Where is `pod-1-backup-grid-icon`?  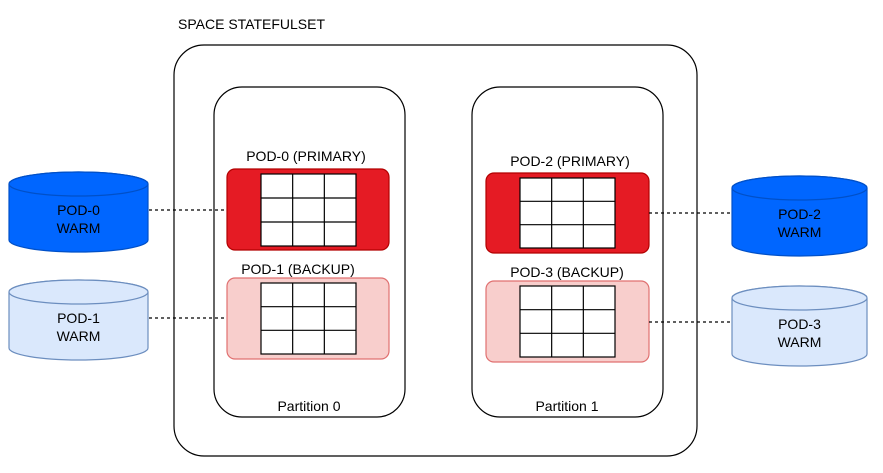
pod-1-backup-grid-icon is located at coordinates (308, 318).